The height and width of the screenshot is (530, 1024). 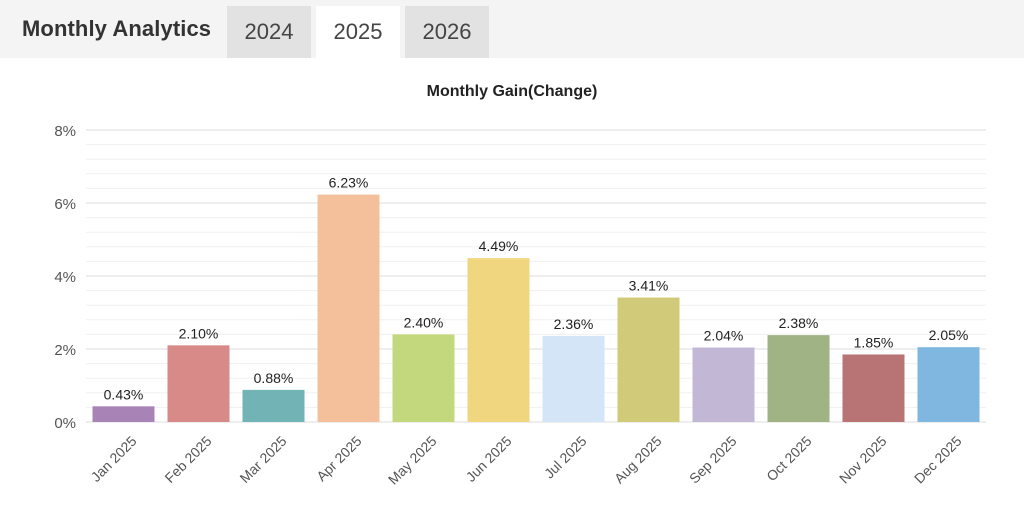 What do you see at coordinates (65, 204) in the screenshot?
I see `y-tick-label: 6%` at bounding box center [65, 204].